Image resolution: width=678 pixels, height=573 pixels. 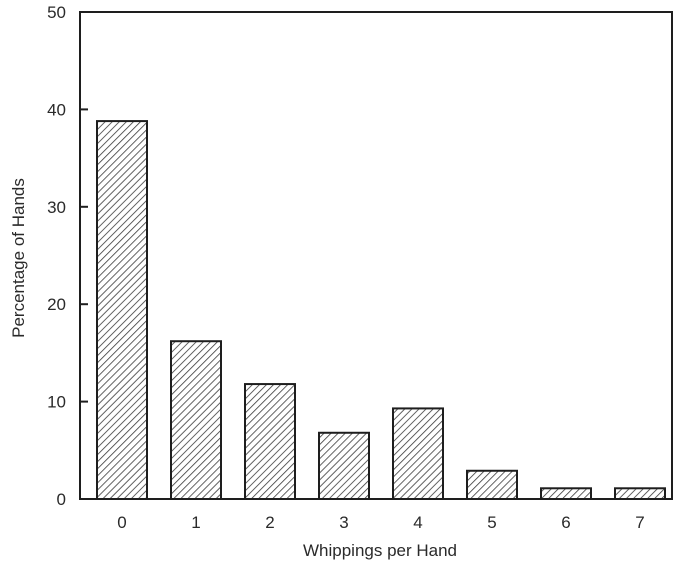 What do you see at coordinates (417, 522) in the screenshot?
I see `x-tick-label: 4` at bounding box center [417, 522].